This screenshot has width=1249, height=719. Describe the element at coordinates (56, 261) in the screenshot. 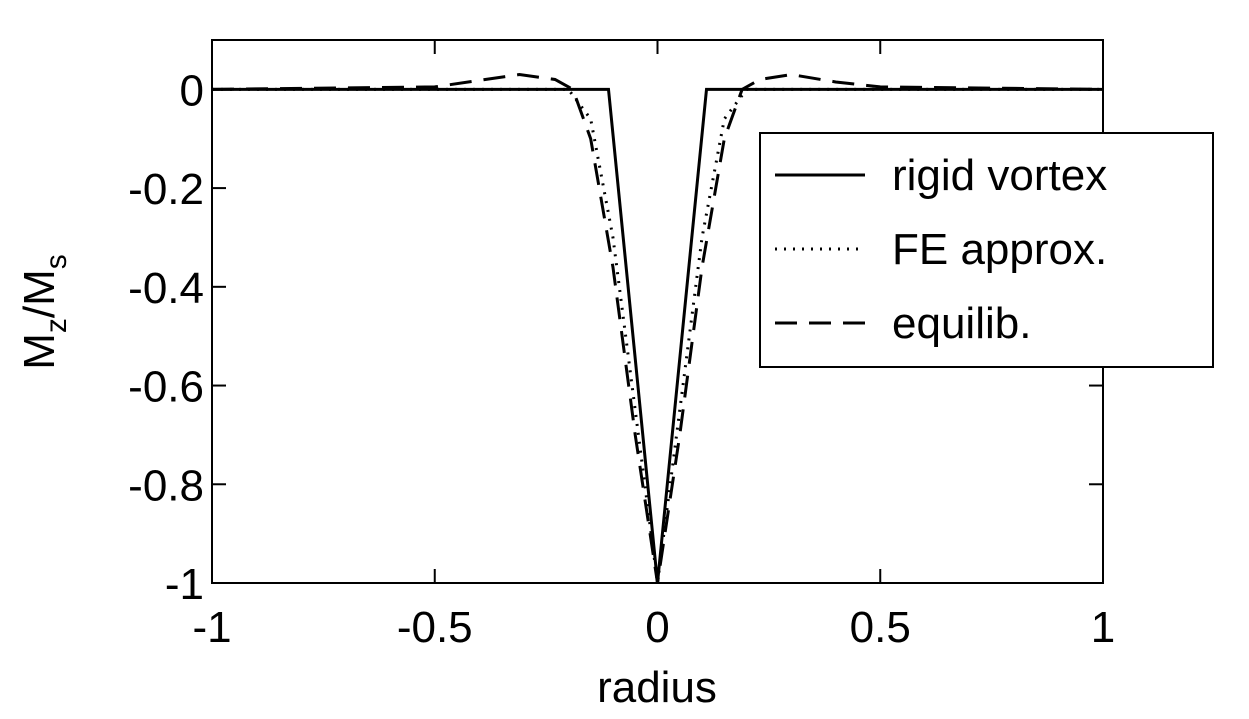

I see `y-label-sub: s` at that location.